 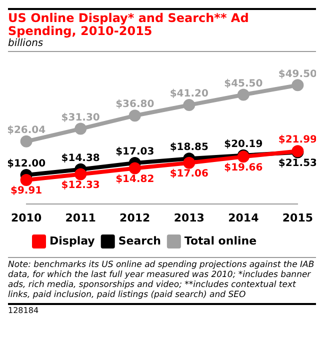 I want to click on x-tick-label: 2014, so click(x=244, y=217).